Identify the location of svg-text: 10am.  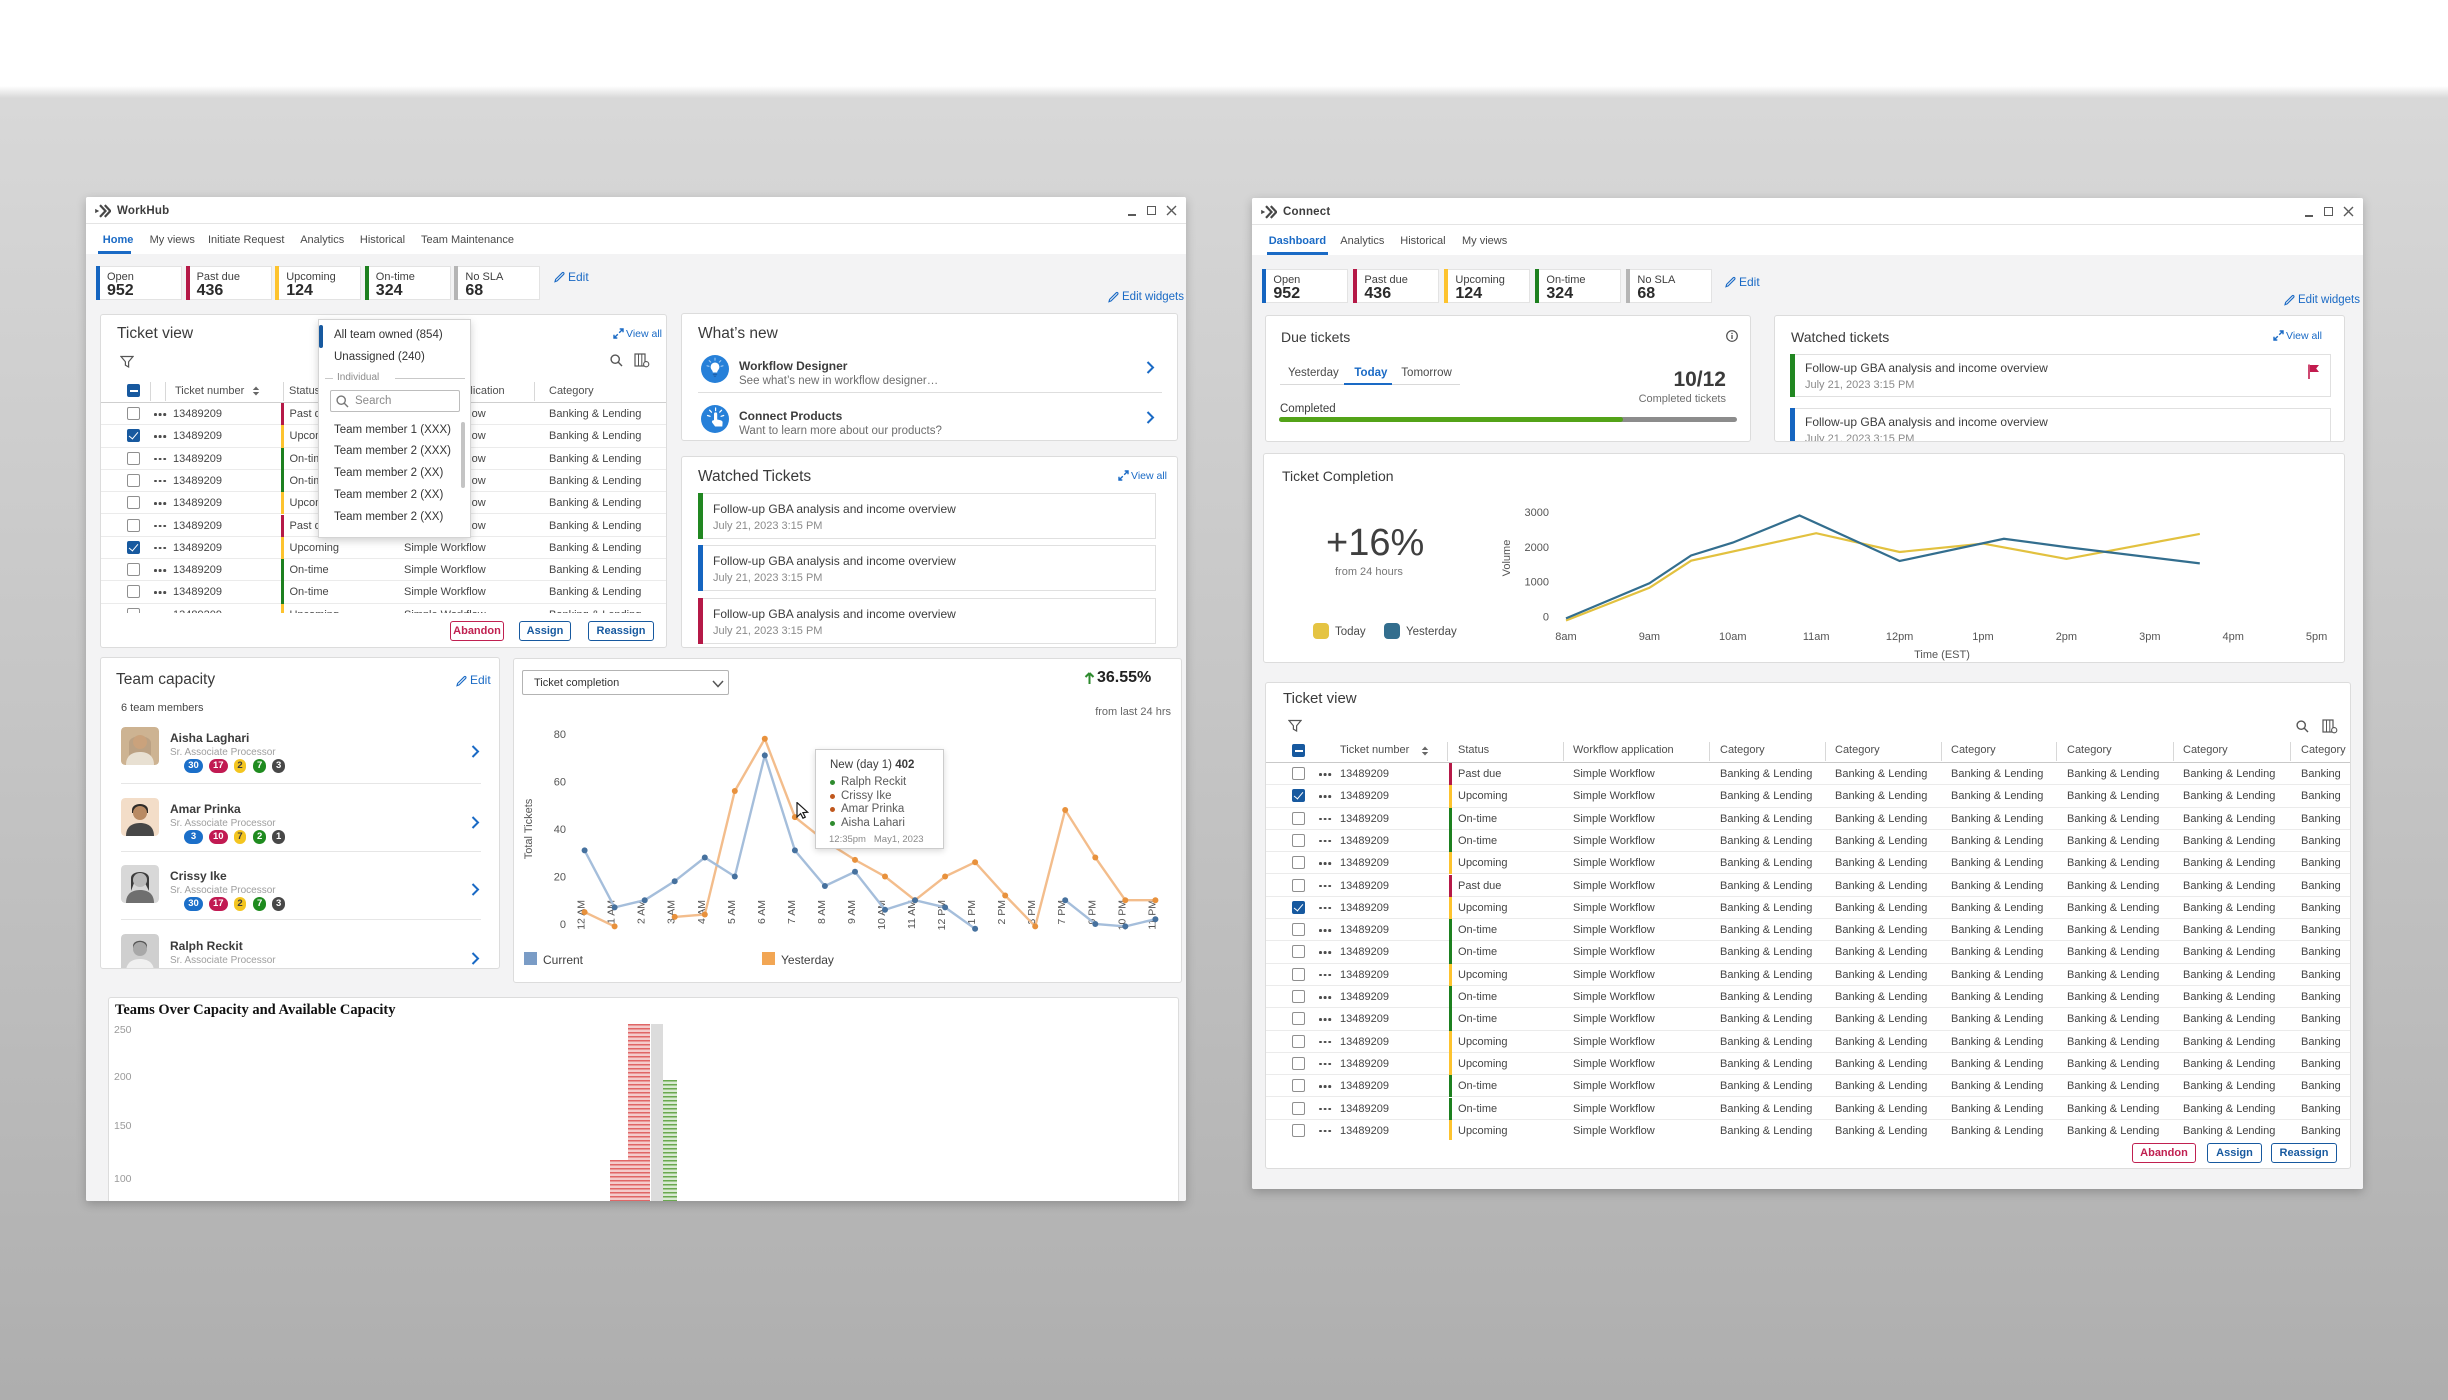
(1733, 637).